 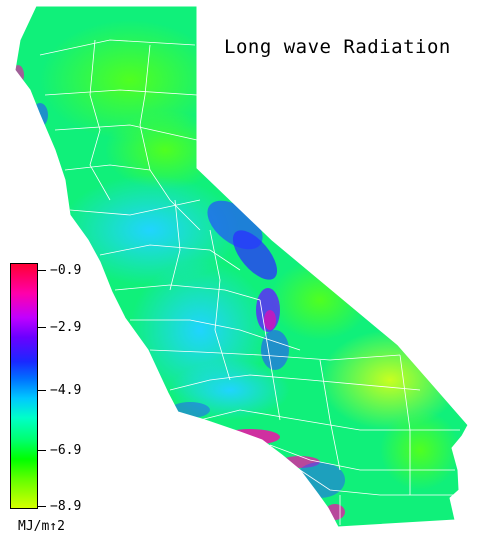 I want to click on legend-tick-label: −8.9, so click(x=66, y=506).